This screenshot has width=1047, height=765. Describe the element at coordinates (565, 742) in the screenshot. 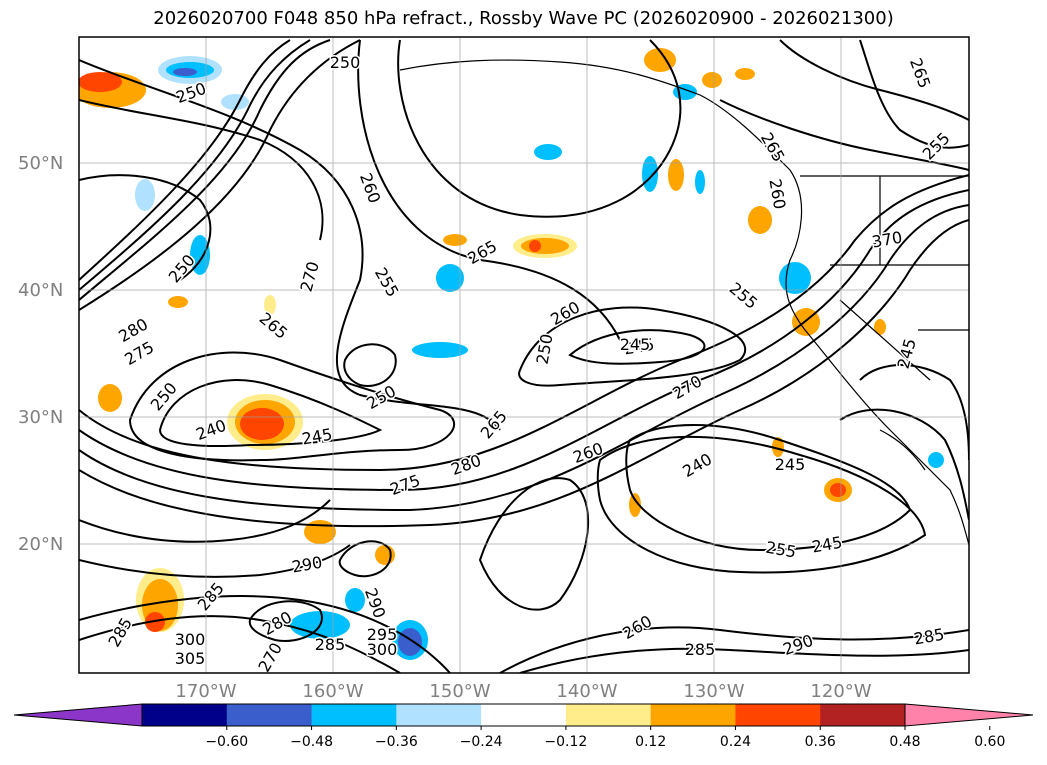

I see `colorbar-tick-label: −0.12` at that location.